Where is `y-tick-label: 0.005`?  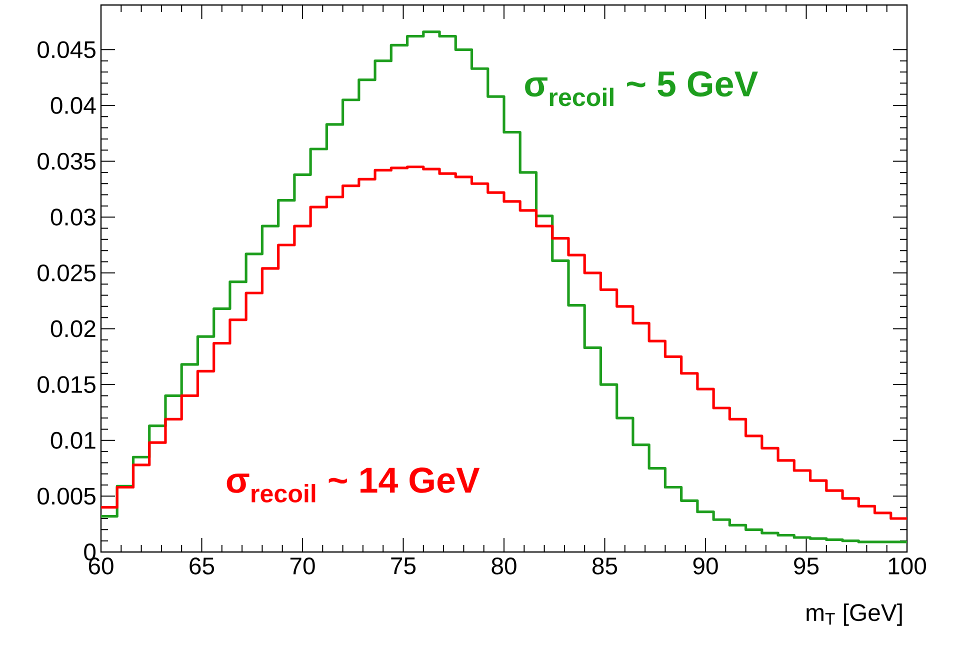
y-tick-label: 0.005 is located at coordinates (67, 496).